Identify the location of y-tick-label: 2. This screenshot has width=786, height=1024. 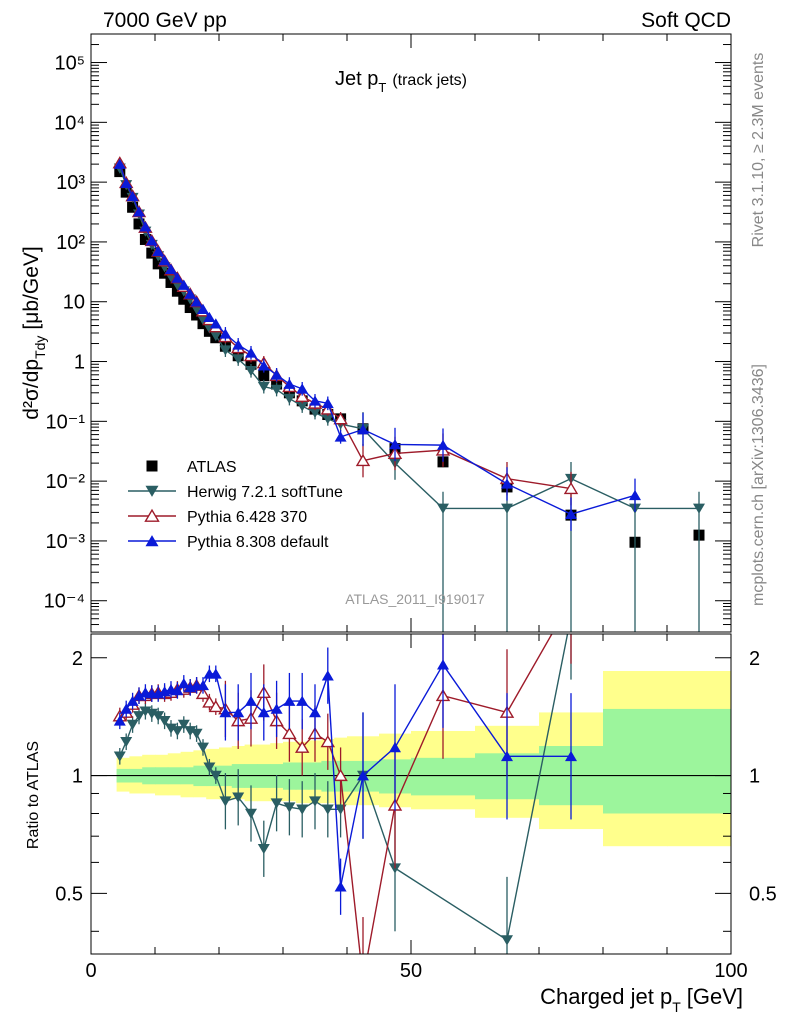
(77, 659).